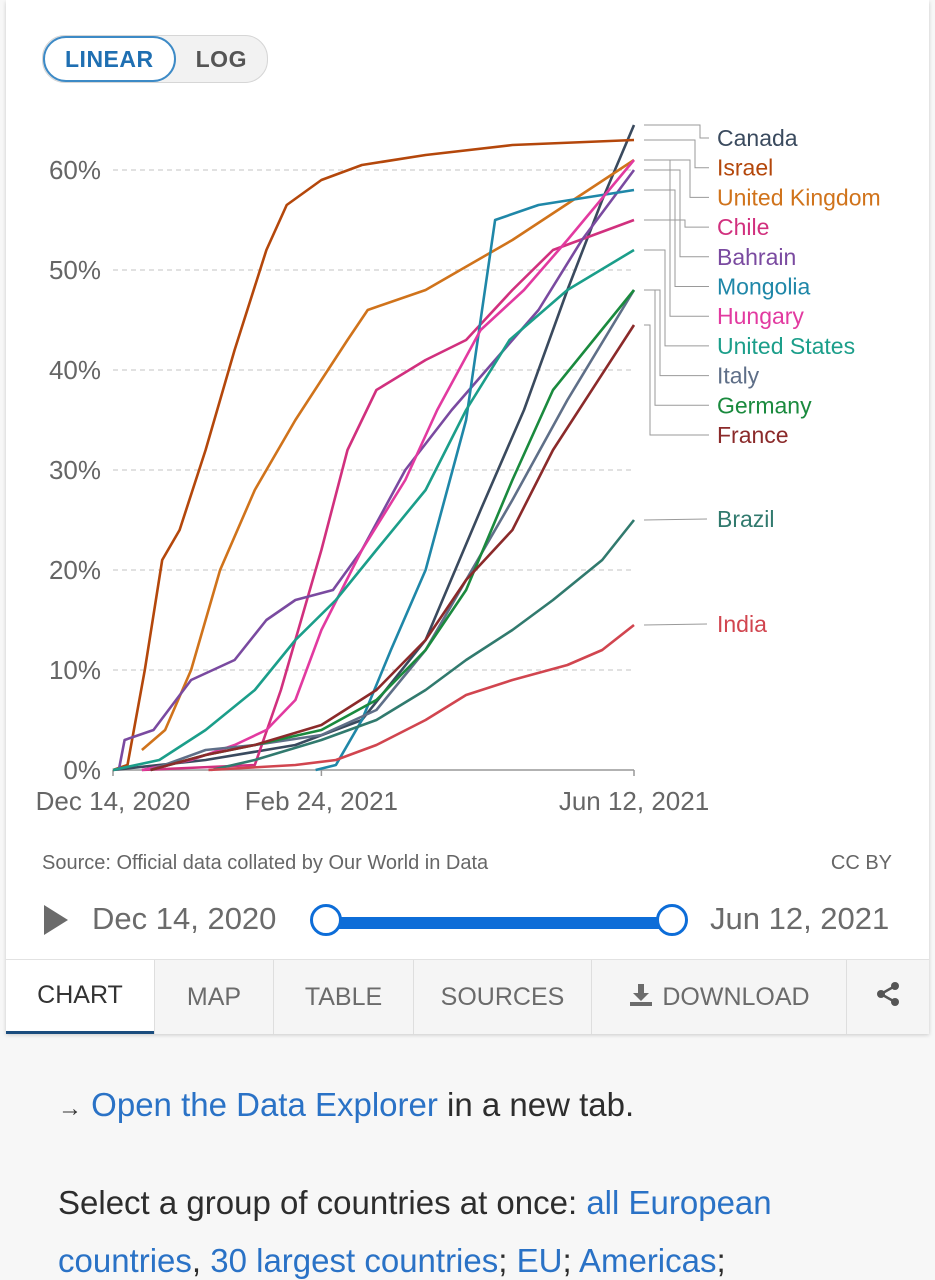 The image size is (935, 1280). I want to click on timeline-start-handle, so click(326, 920).